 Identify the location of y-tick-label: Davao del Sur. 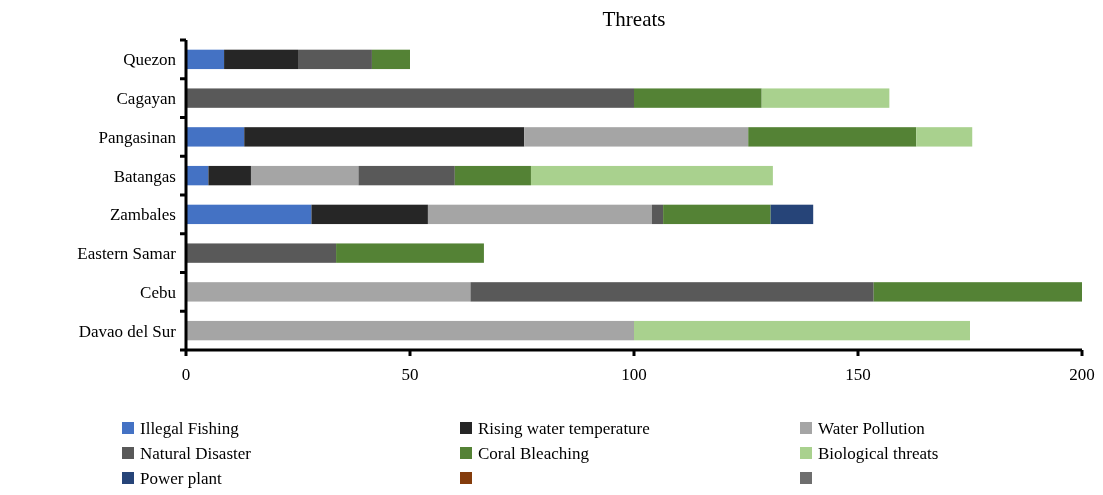
(127, 331).